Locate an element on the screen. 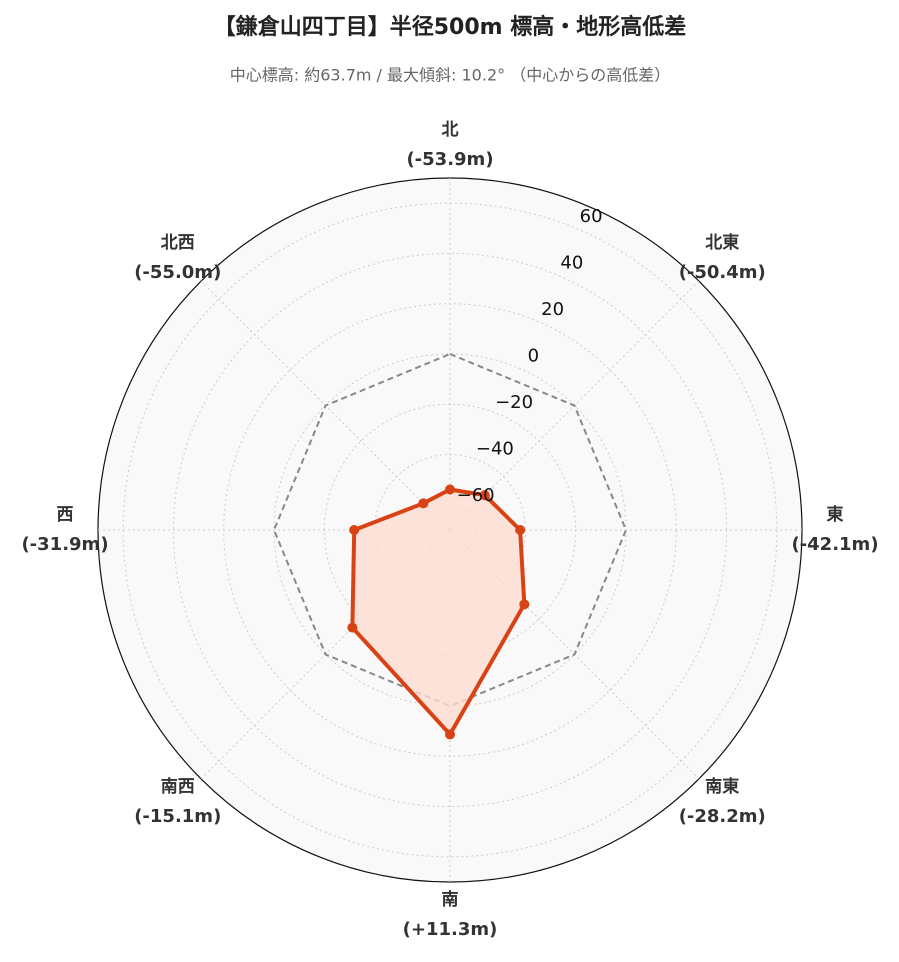 Image resolution: width=899 pixels, height=962 pixels. value-label: (-50.4m) is located at coordinates (722, 272).